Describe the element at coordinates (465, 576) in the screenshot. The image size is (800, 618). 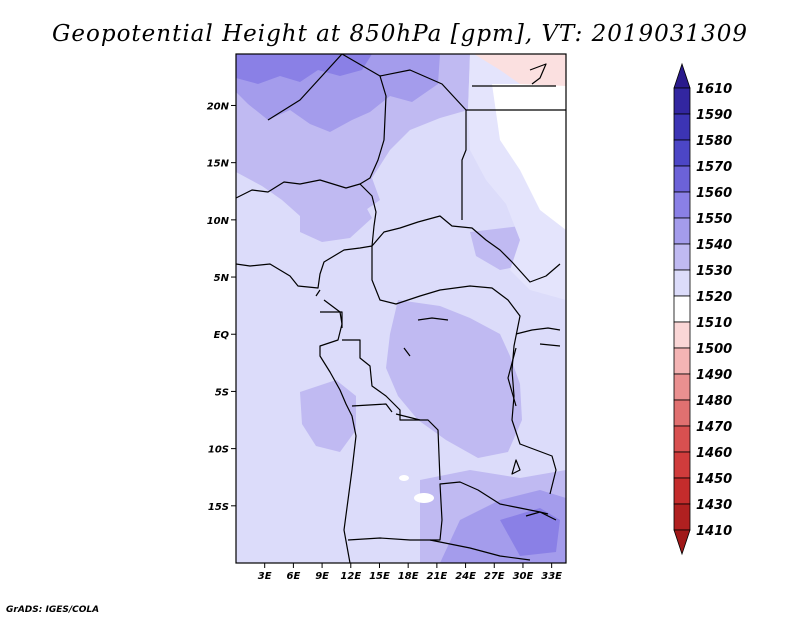
I see `lon-tick-label: 24E` at that location.